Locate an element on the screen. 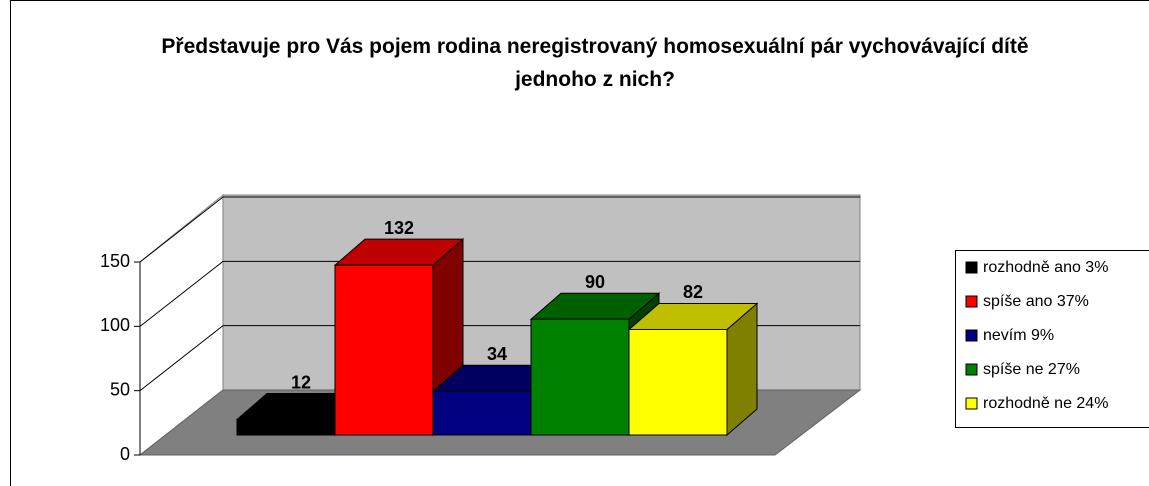  value-label: 132 is located at coordinates (399, 228).